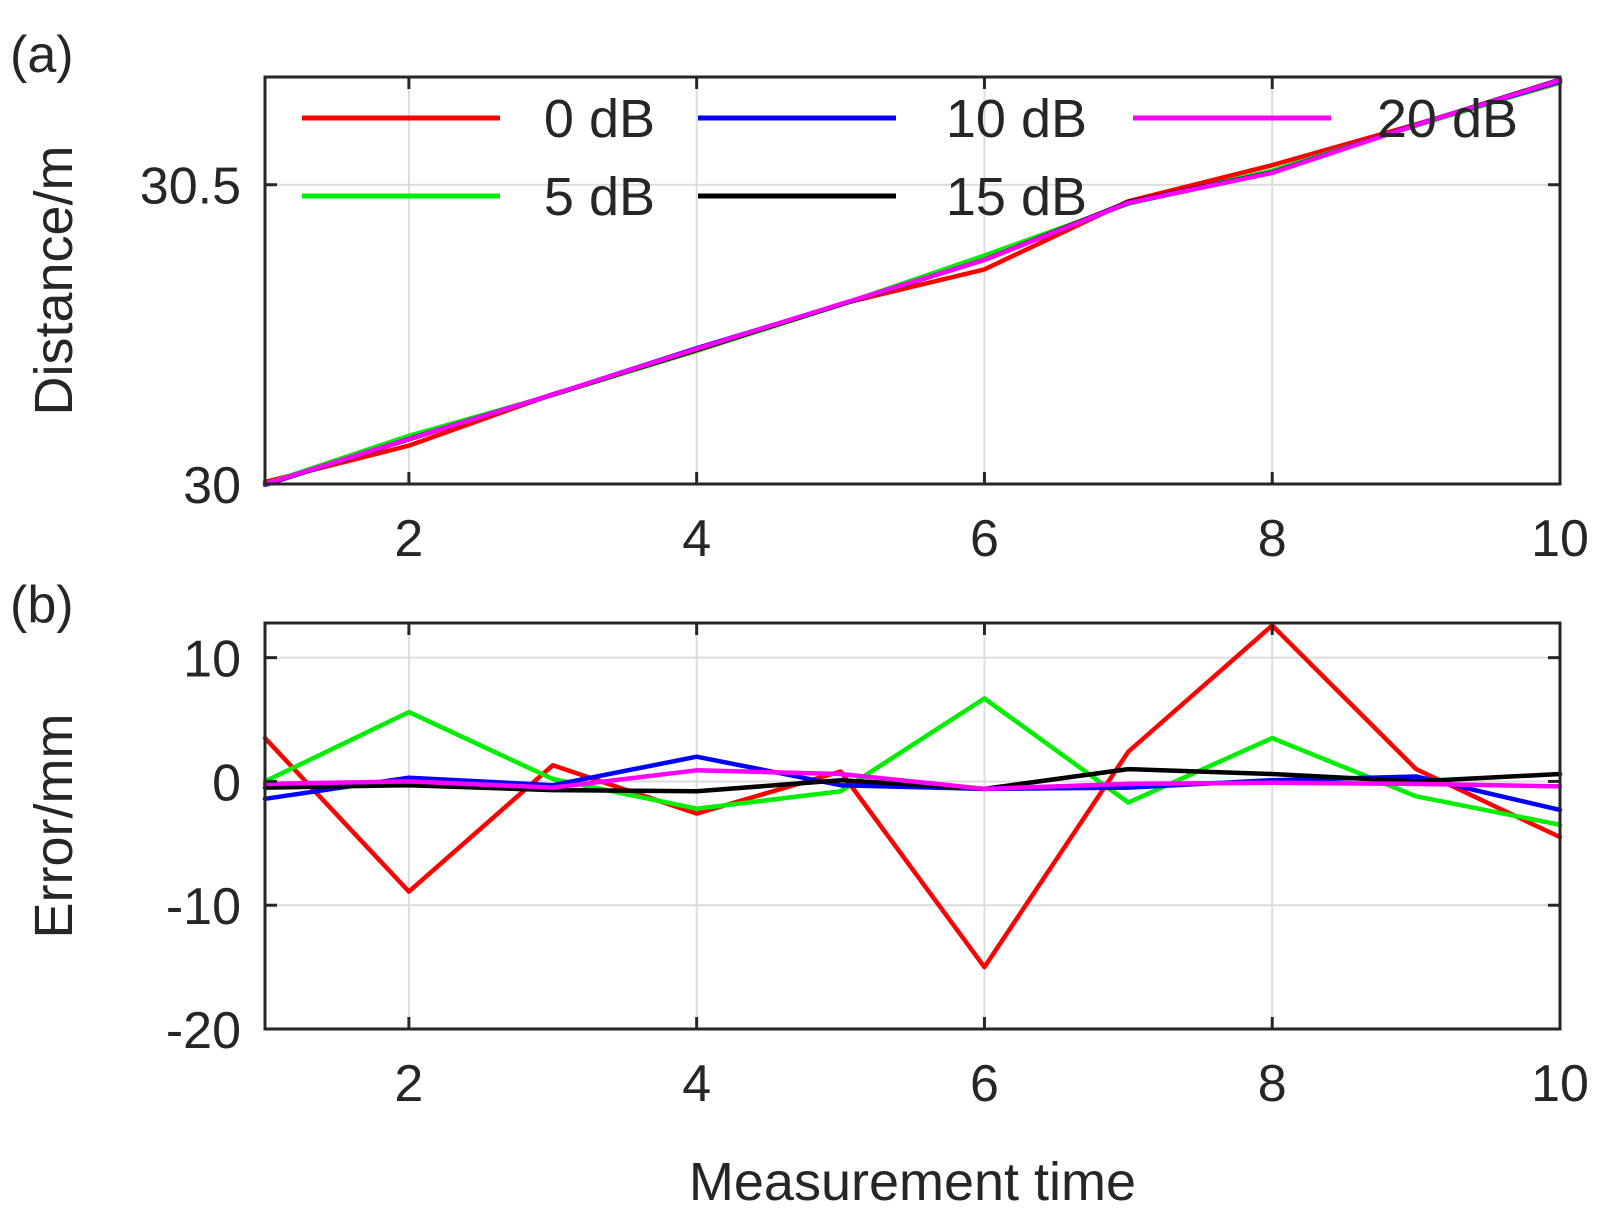  What do you see at coordinates (42, 605) in the screenshot?
I see `panel-label: (b)` at bounding box center [42, 605].